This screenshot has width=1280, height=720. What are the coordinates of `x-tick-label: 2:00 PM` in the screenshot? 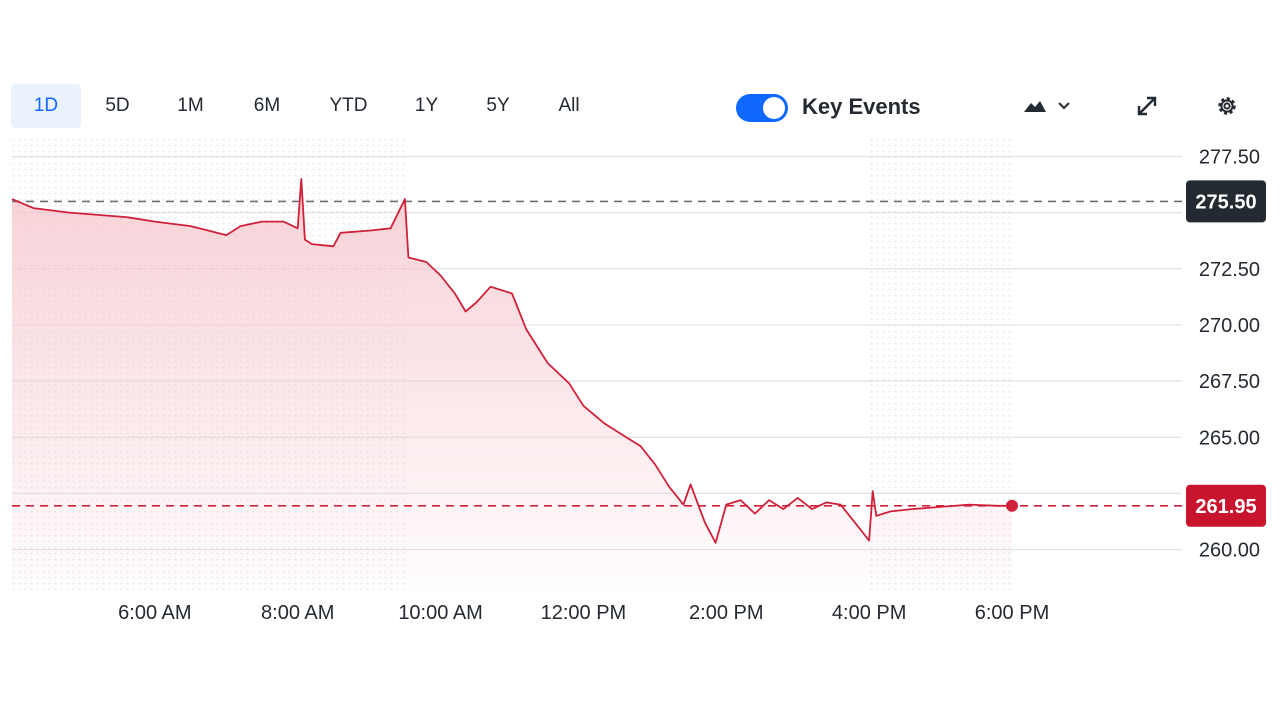 It's located at (726, 613).